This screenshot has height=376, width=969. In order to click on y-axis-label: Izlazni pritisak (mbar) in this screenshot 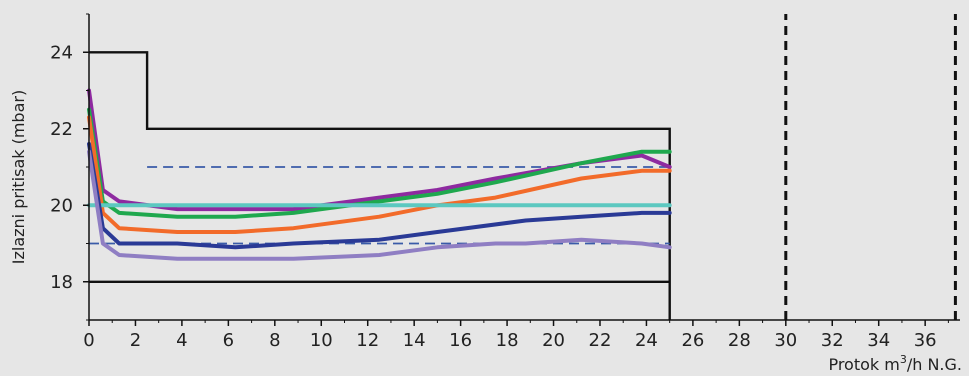, I will do `click(18, 177)`.